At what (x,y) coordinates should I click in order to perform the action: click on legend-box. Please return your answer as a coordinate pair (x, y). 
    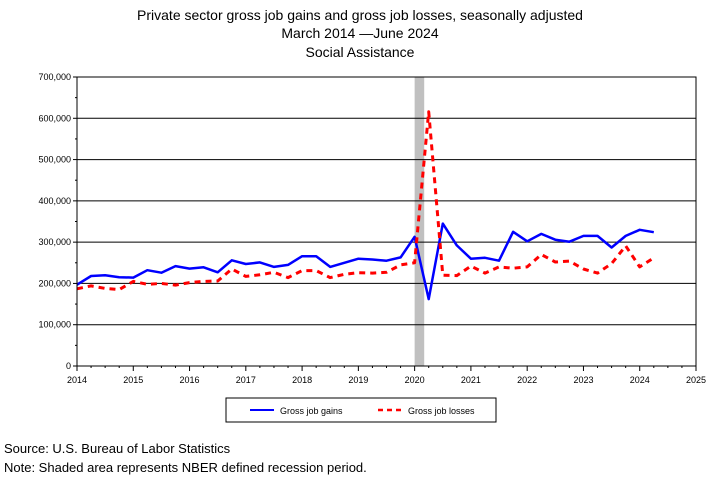
    Looking at the image, I should click on (361, 410).